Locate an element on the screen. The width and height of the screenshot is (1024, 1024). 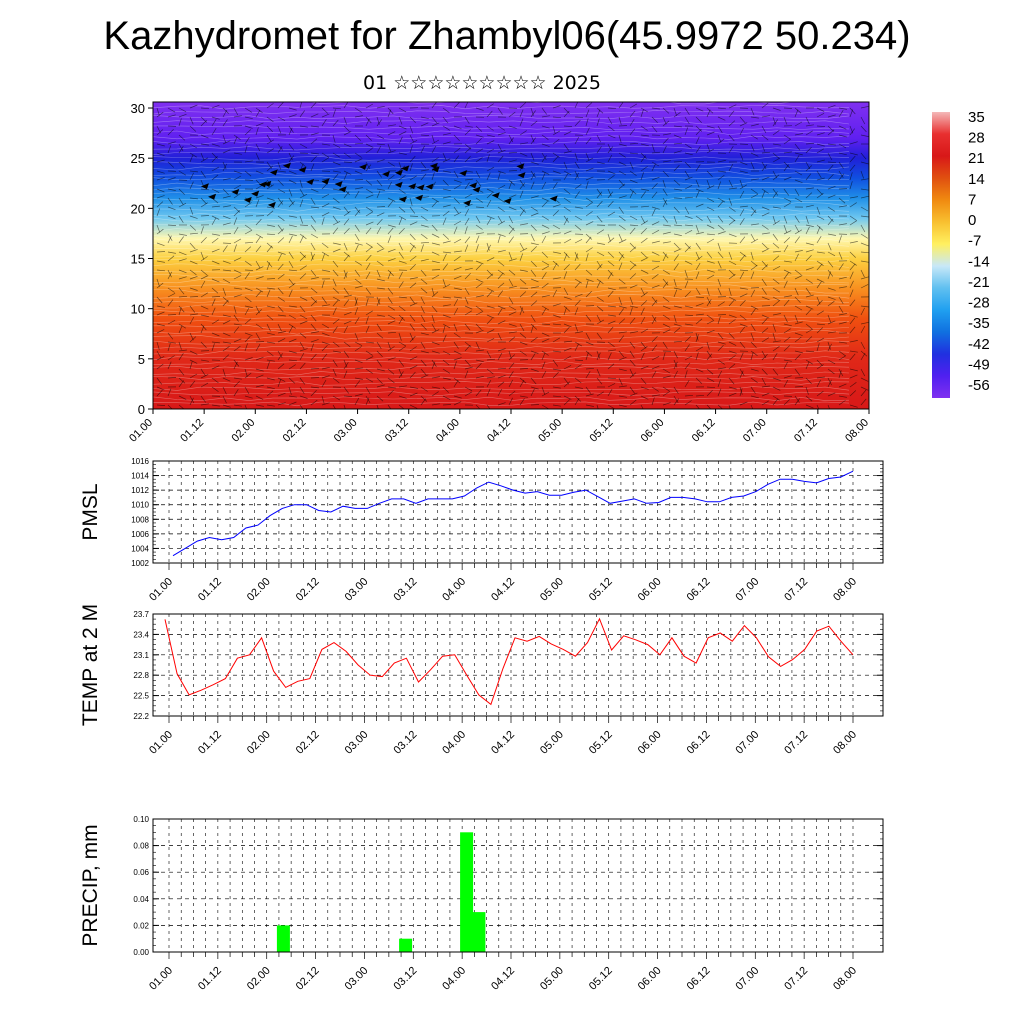
colorbar-label: 21 is located at coordinates (976, 158).